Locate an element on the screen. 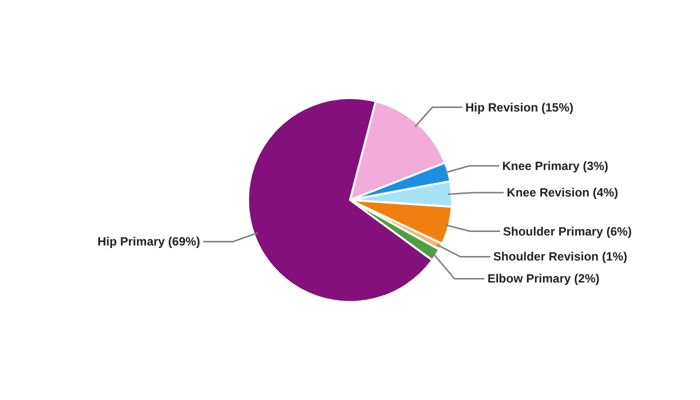  slice-label: Hip Revision (15%) is located at coordinates (519, 107).